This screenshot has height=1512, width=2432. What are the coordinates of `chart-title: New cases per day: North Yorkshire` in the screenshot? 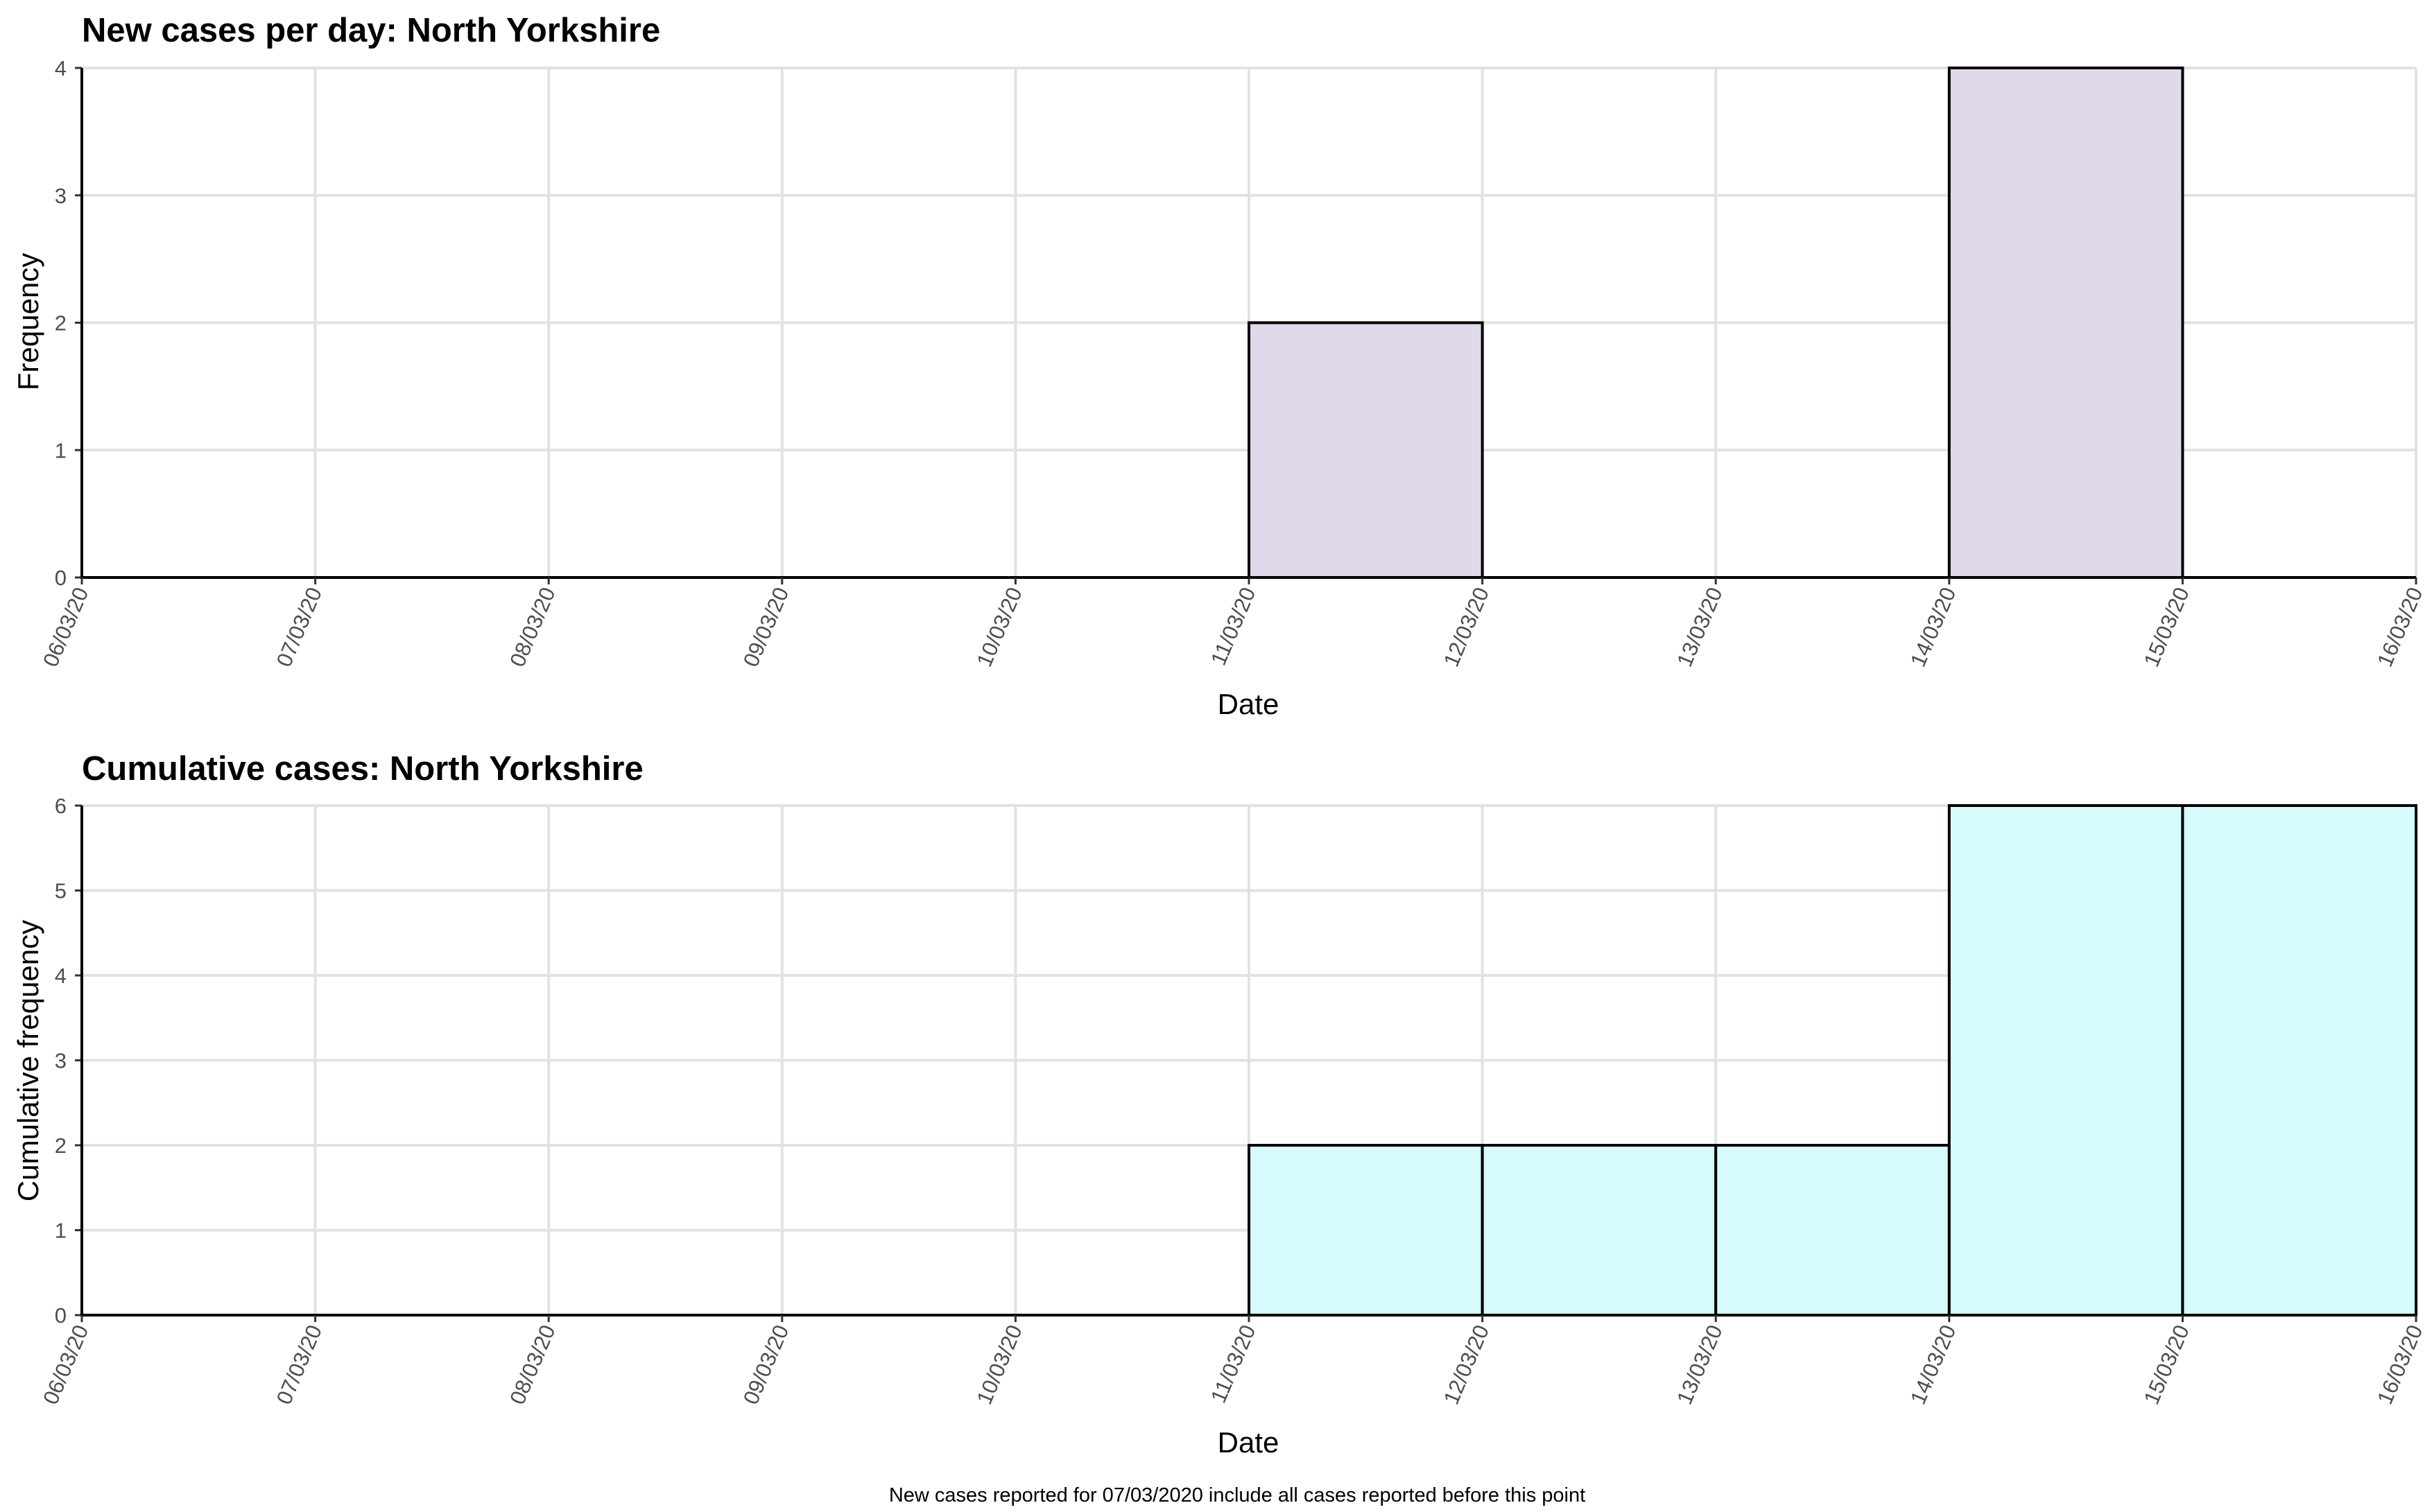 It's located at (371, 30).